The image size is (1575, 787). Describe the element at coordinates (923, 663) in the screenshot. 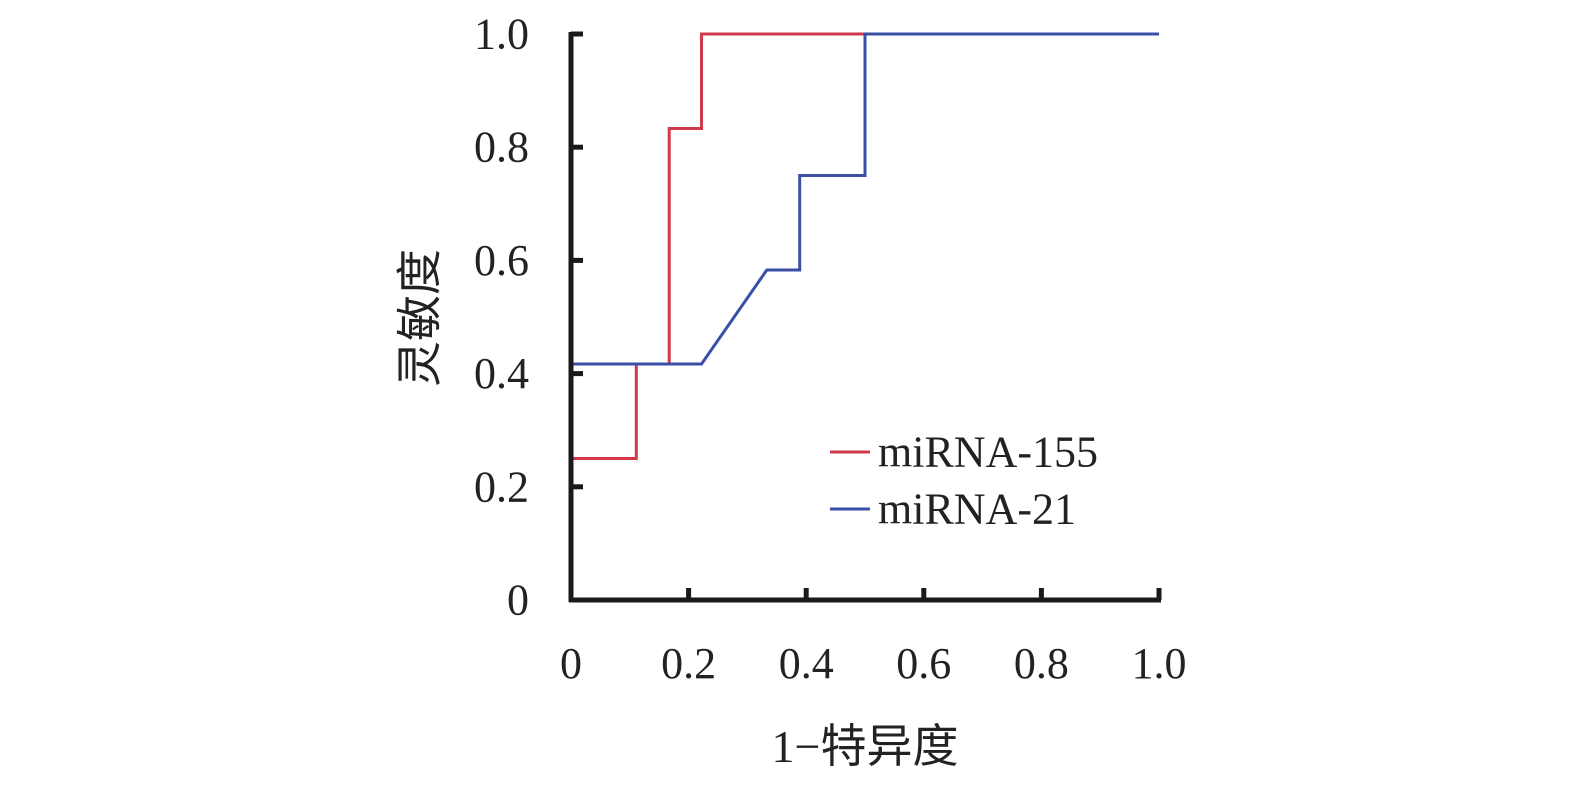

I see `x-tick-label: 0.6` at that location.